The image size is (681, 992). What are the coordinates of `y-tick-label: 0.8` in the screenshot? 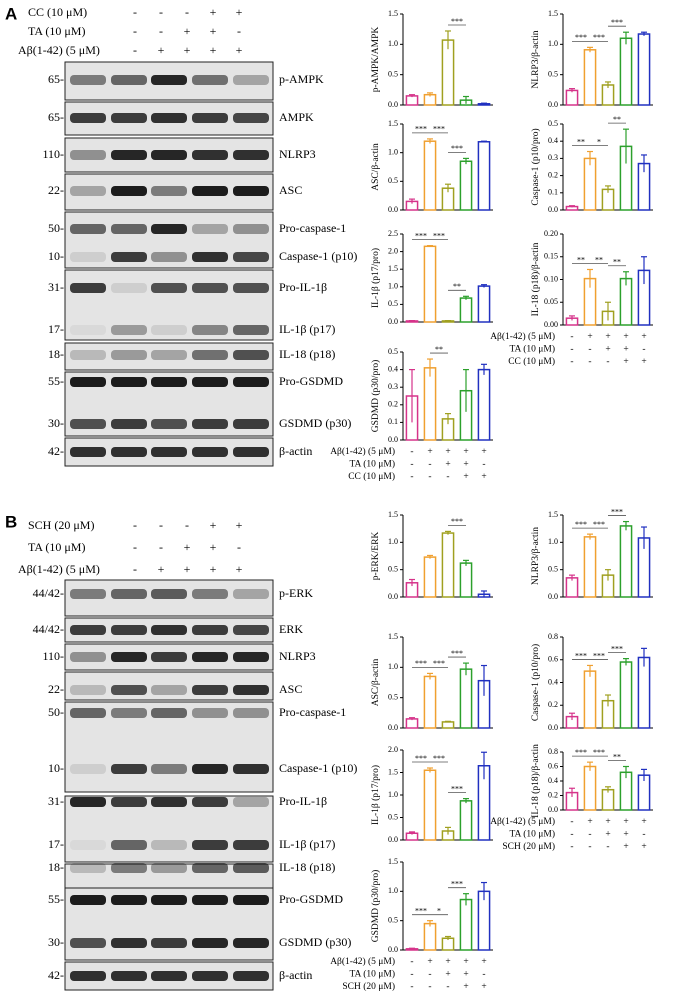 It's located at (553, 751).